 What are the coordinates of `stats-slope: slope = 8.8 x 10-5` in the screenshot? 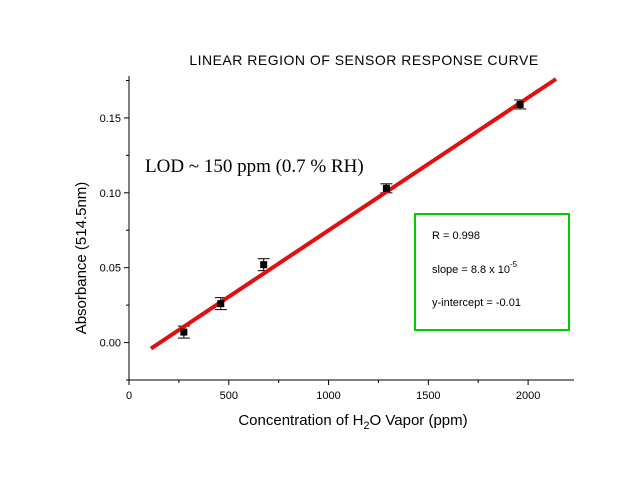 It's located at (475, 268).